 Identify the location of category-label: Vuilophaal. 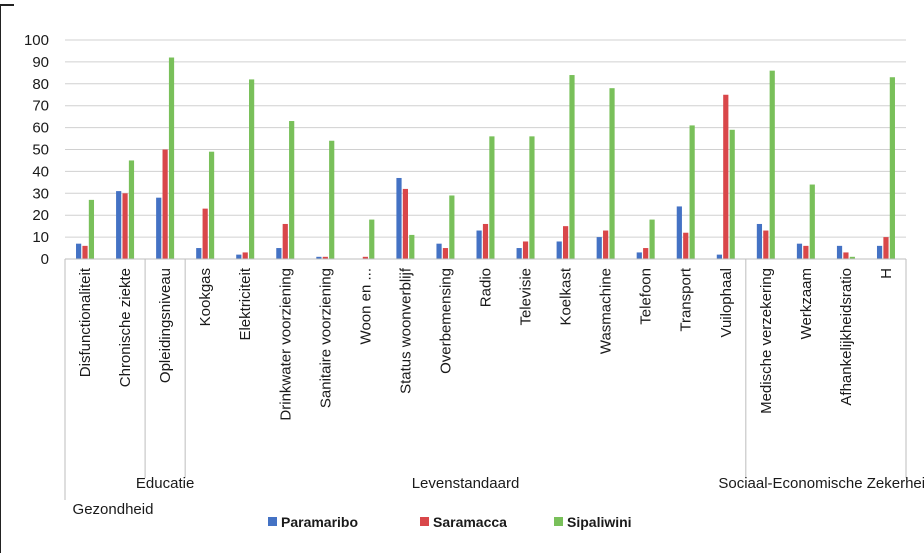
(726, 303).